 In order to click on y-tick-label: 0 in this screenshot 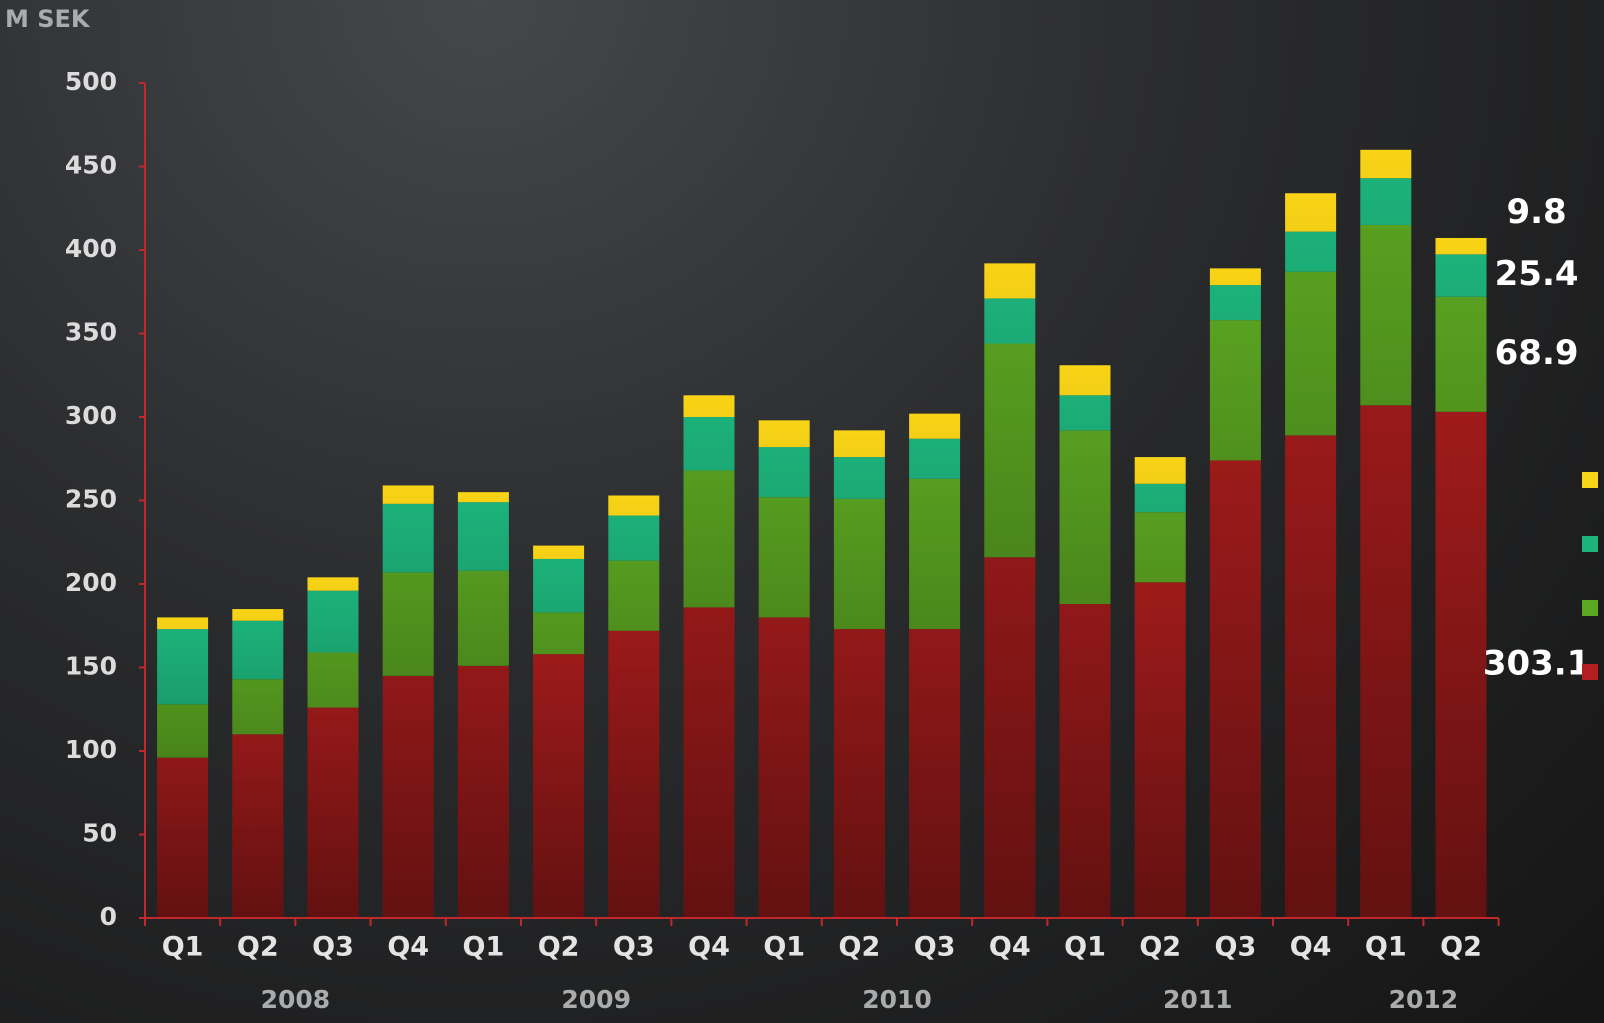, I will do `click(108, 916)`.